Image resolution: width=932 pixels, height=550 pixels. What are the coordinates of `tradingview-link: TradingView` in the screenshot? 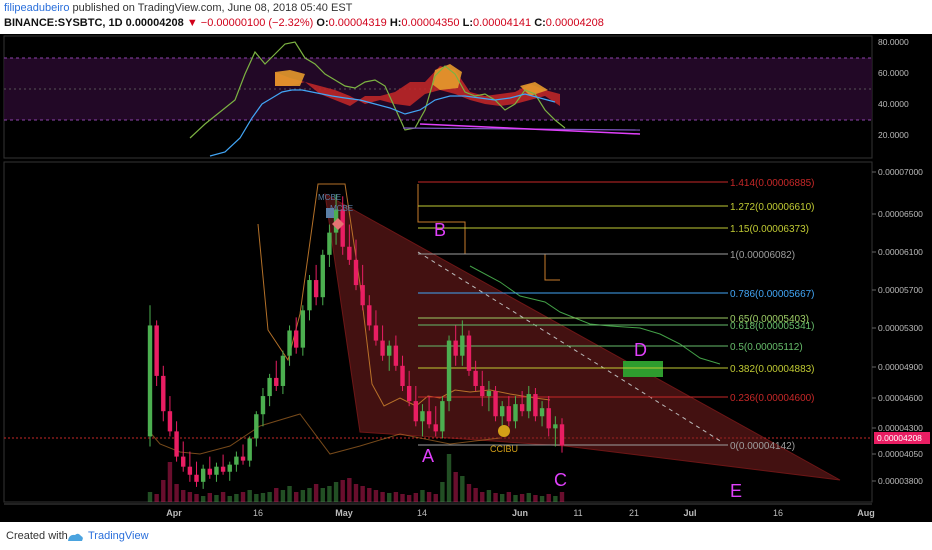 It's located at (118, 536).